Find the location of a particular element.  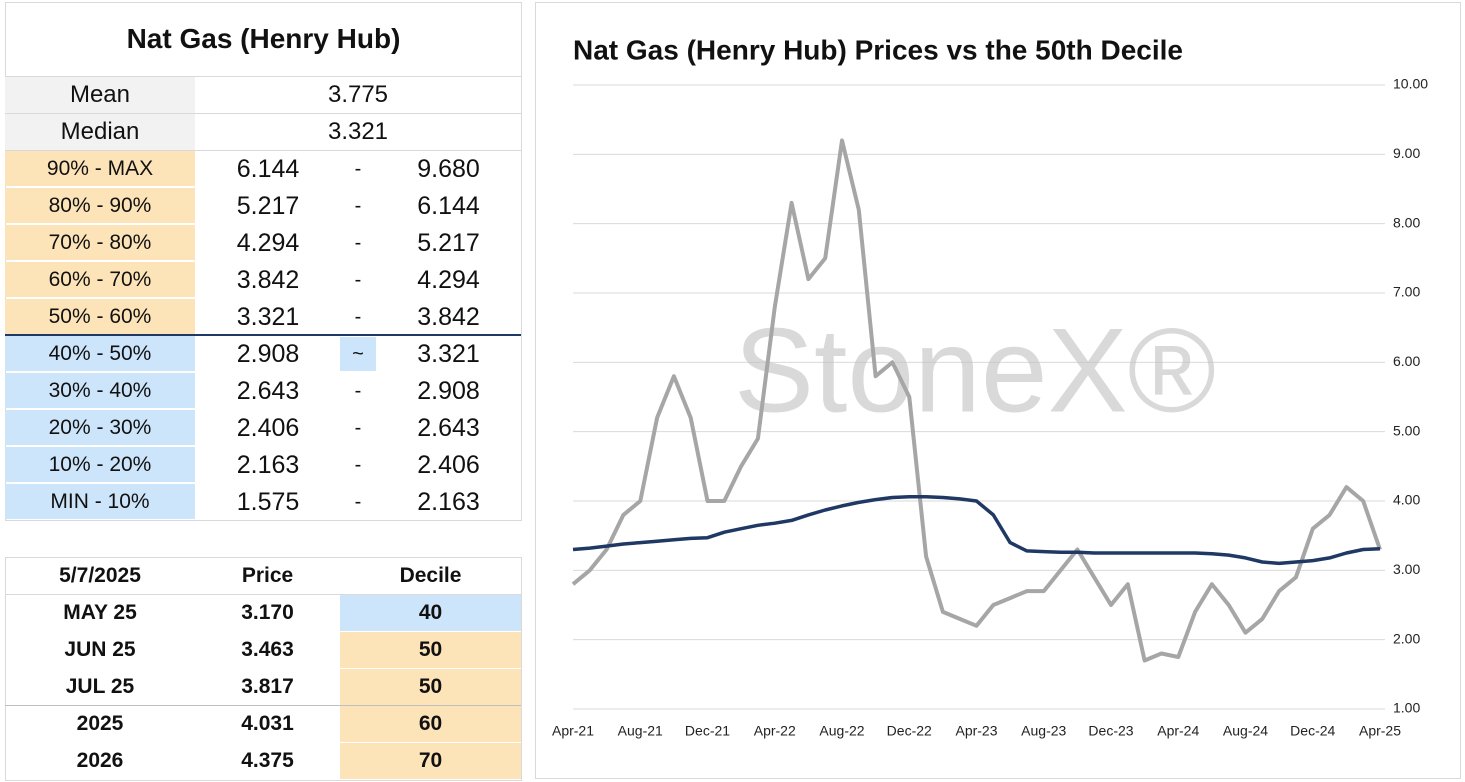

row-label: MAY 25 is located at coordinates (100, 612).